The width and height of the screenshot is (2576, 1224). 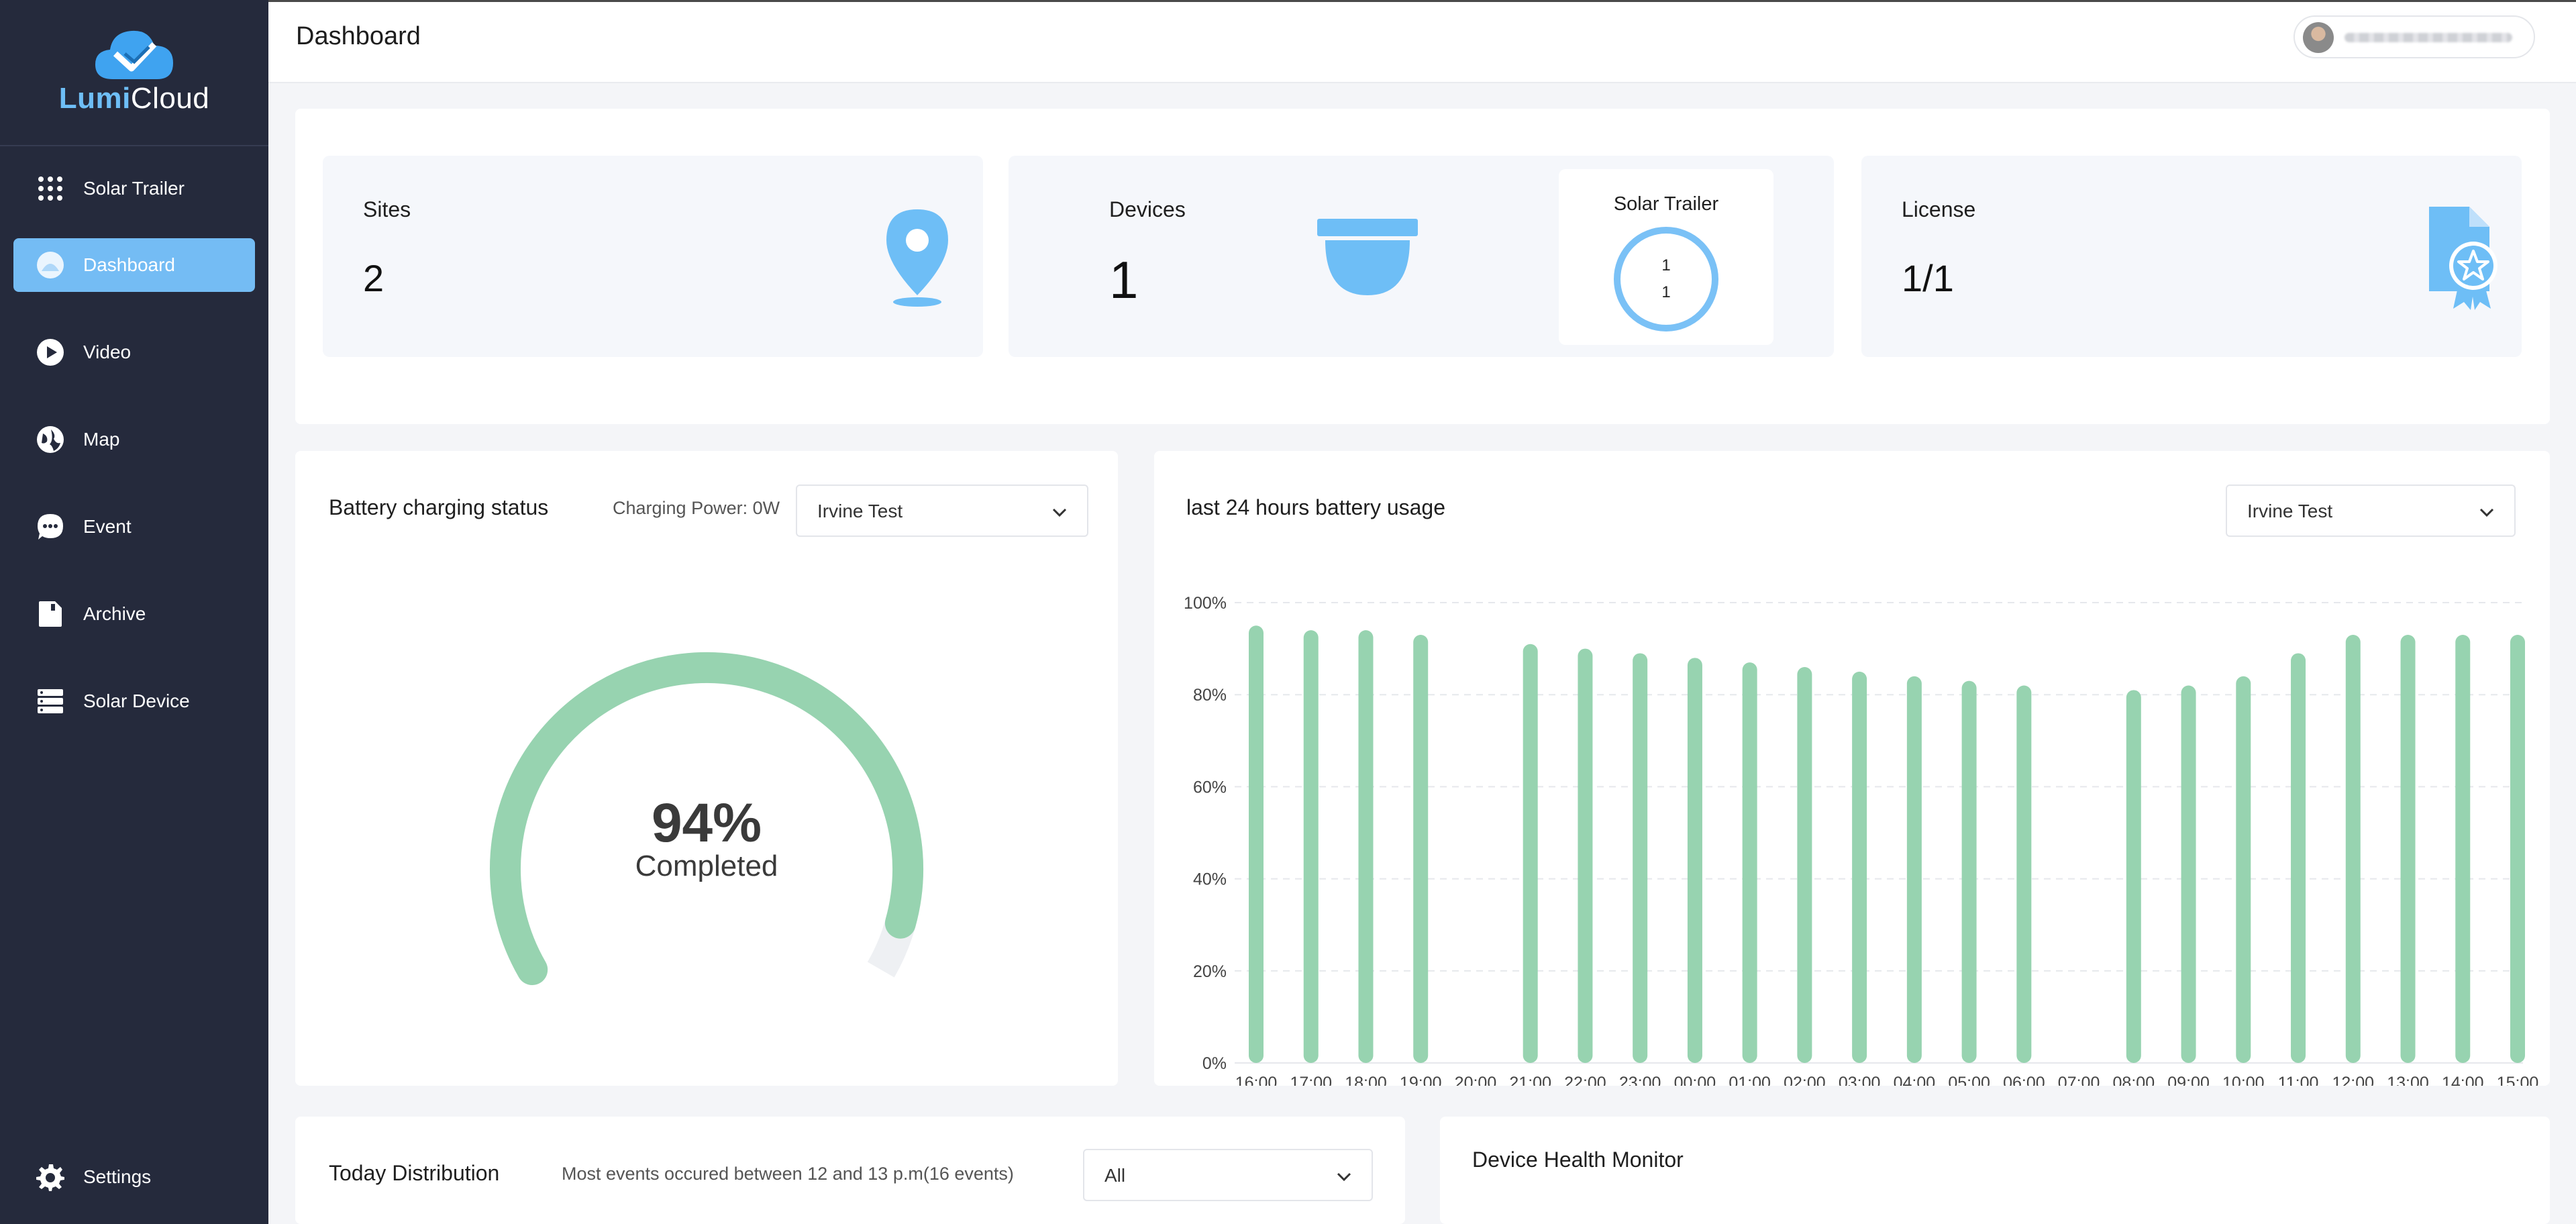 What do you see at coordinates (1939, 209) in the screenshot?
I see `license-label: License` at bounding box center [1939, 209].